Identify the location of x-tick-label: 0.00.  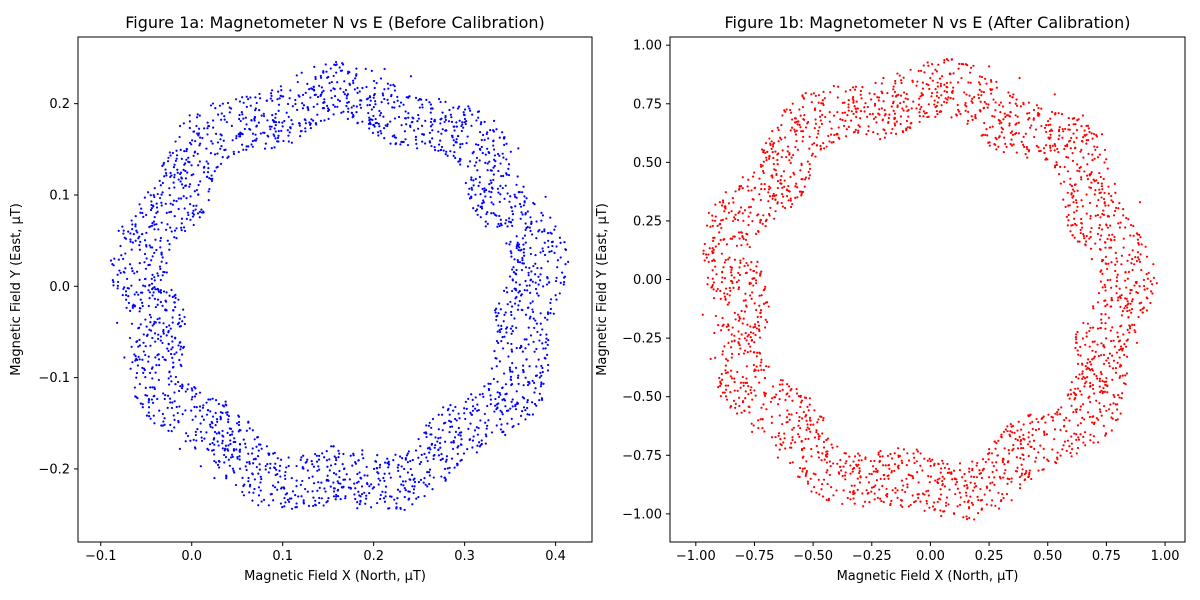
(930, 556).